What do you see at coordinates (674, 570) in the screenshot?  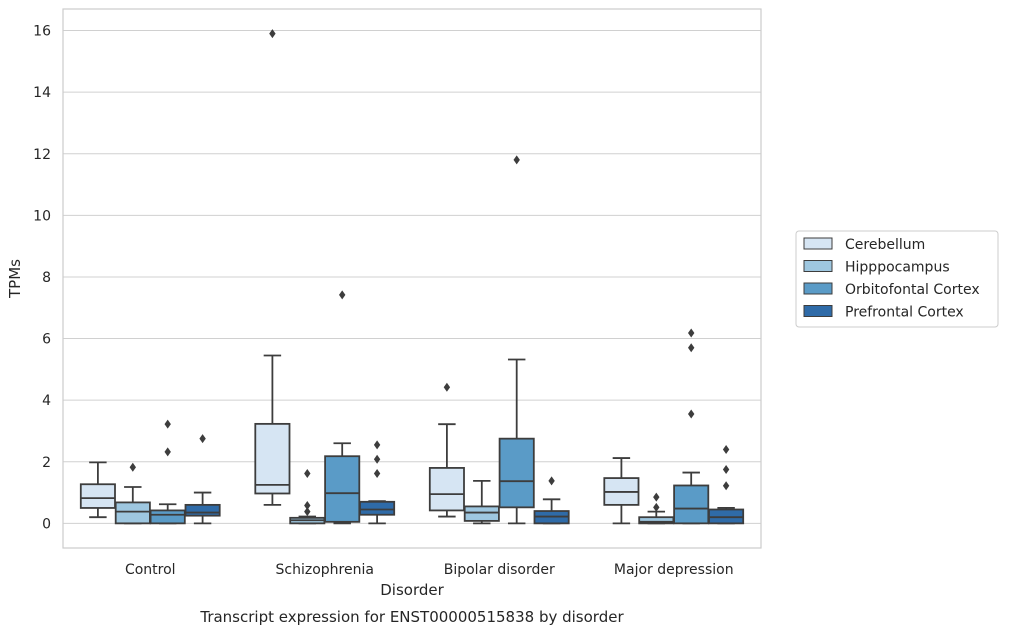 I see `x-tick-label: Major depression` at bounding box center [674, 570].